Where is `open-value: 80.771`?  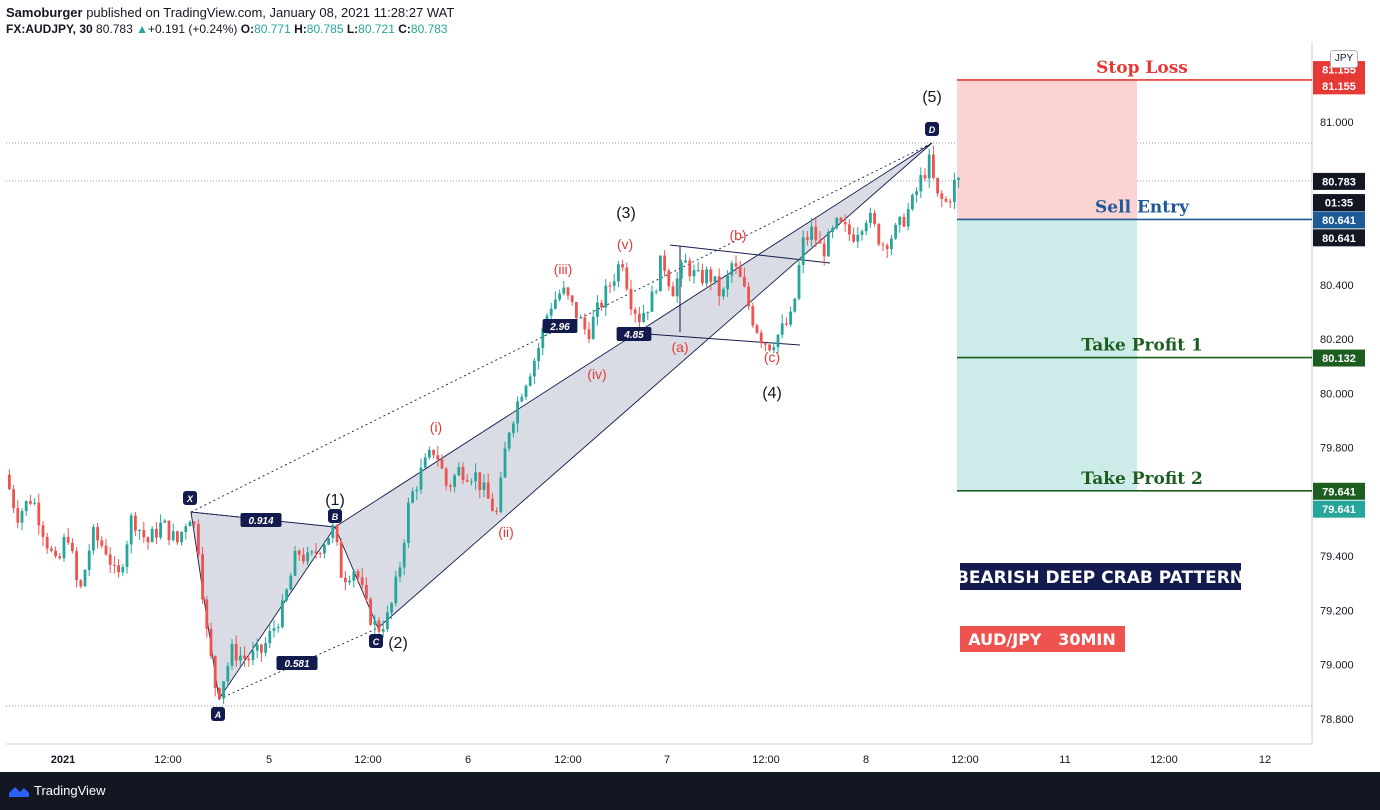
open-value: 80.771 is located at coordinates (272, 29).